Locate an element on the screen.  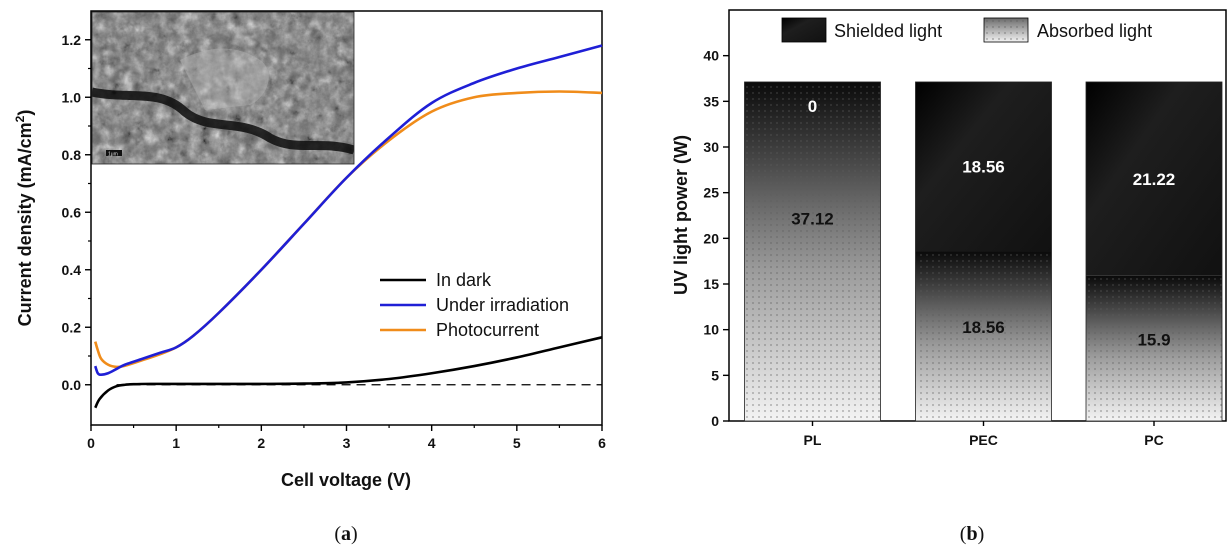
x-tick-label: 5 is located at coordinates (517, 443).